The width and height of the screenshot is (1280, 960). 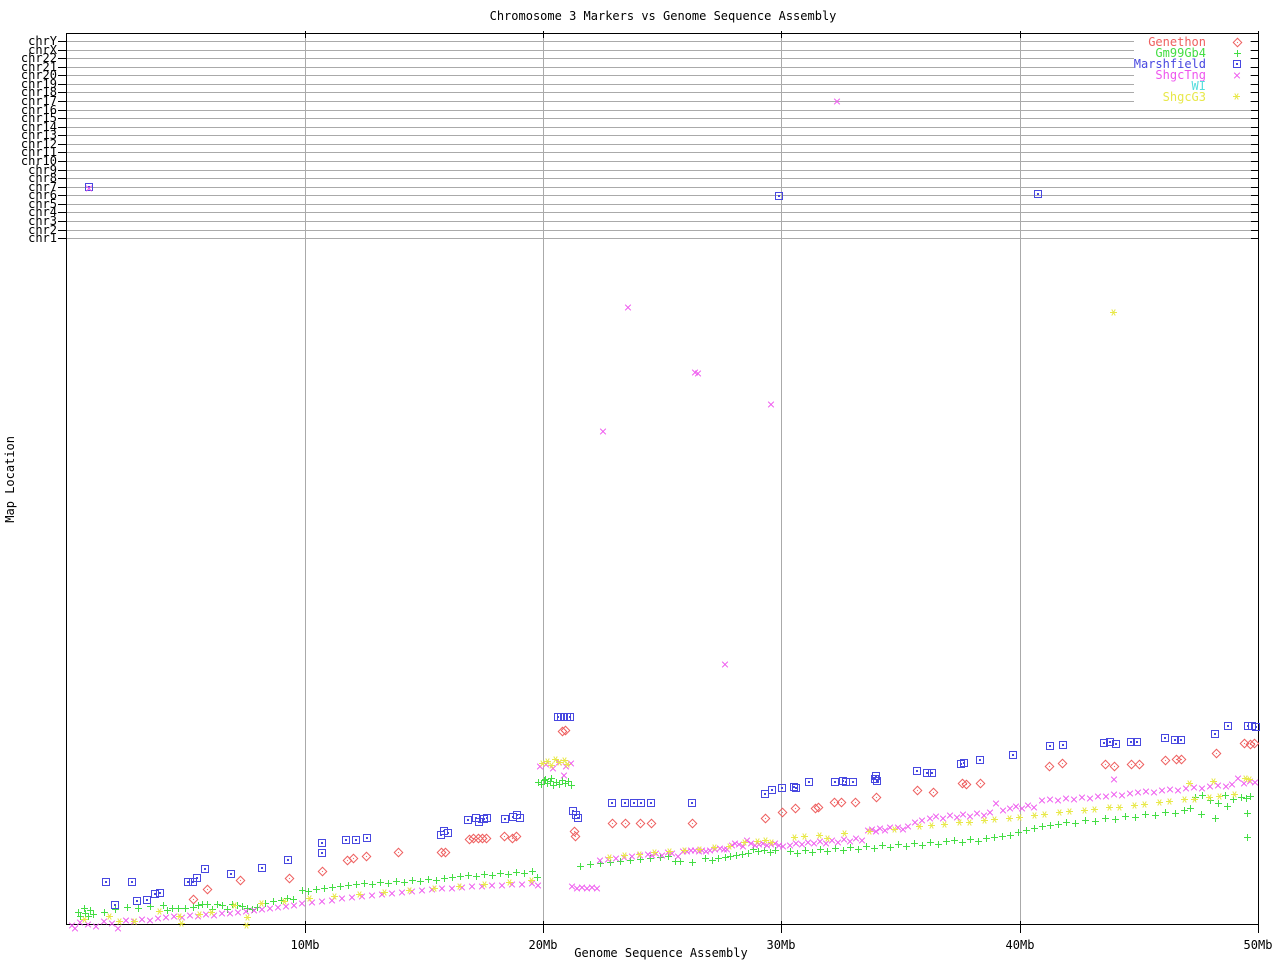 I want to click on x-gridline, so click(x=543, y=479).